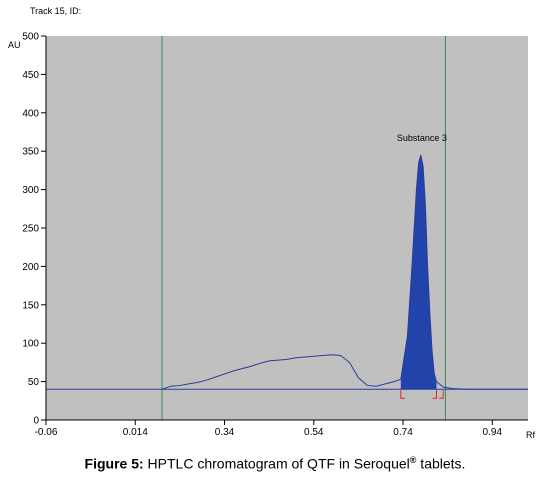  I want to click on y-tick-label: 200, so click(30, 267).